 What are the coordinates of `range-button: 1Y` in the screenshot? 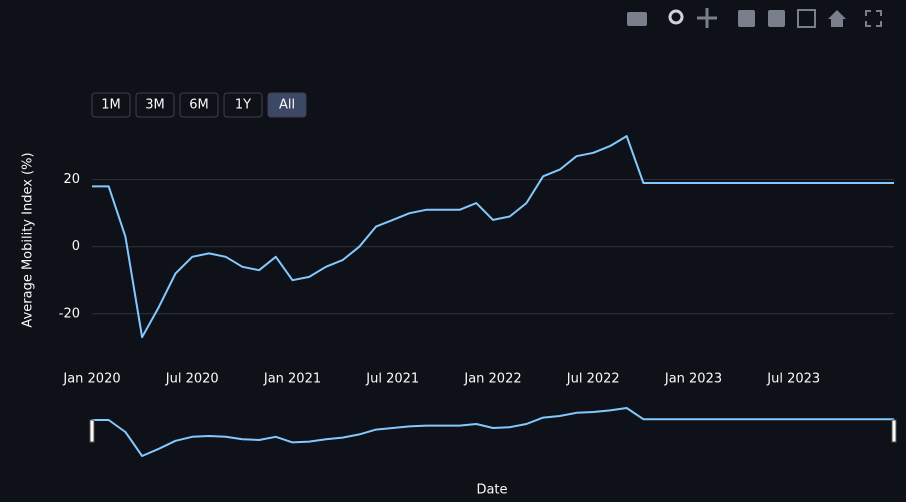 It's located at (243, 105).